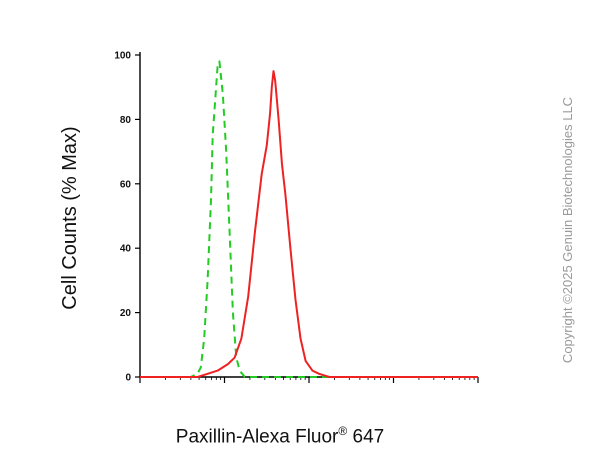 This screenshot has width=597, height=465. Describe the element at coordinates (126, 120) in the screenshot. I see `y-tick-label: 80` at that location.